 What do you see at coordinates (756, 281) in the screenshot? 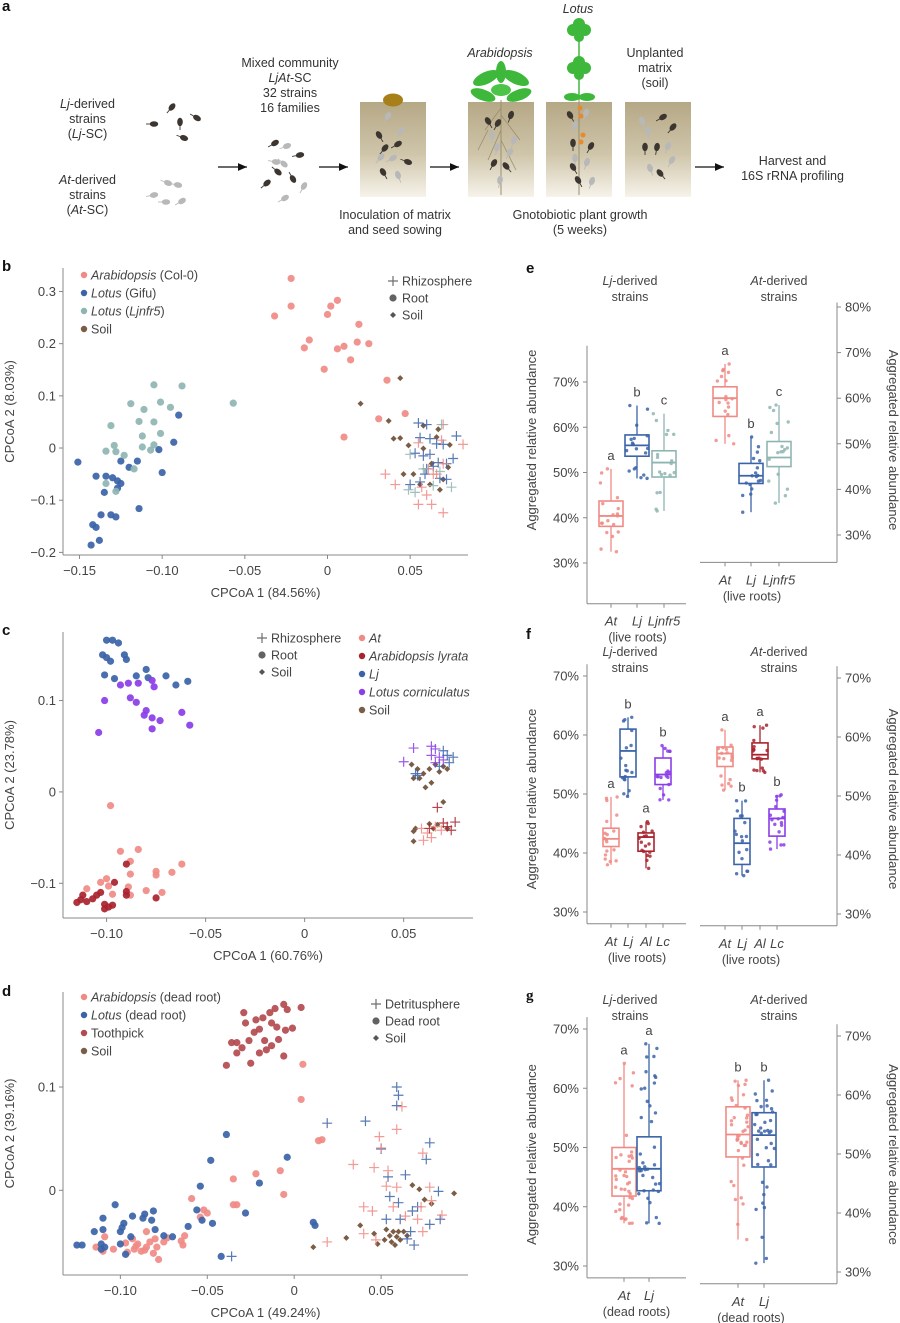
I see `facet-title-italic: At` at bounding box center [756, 281].